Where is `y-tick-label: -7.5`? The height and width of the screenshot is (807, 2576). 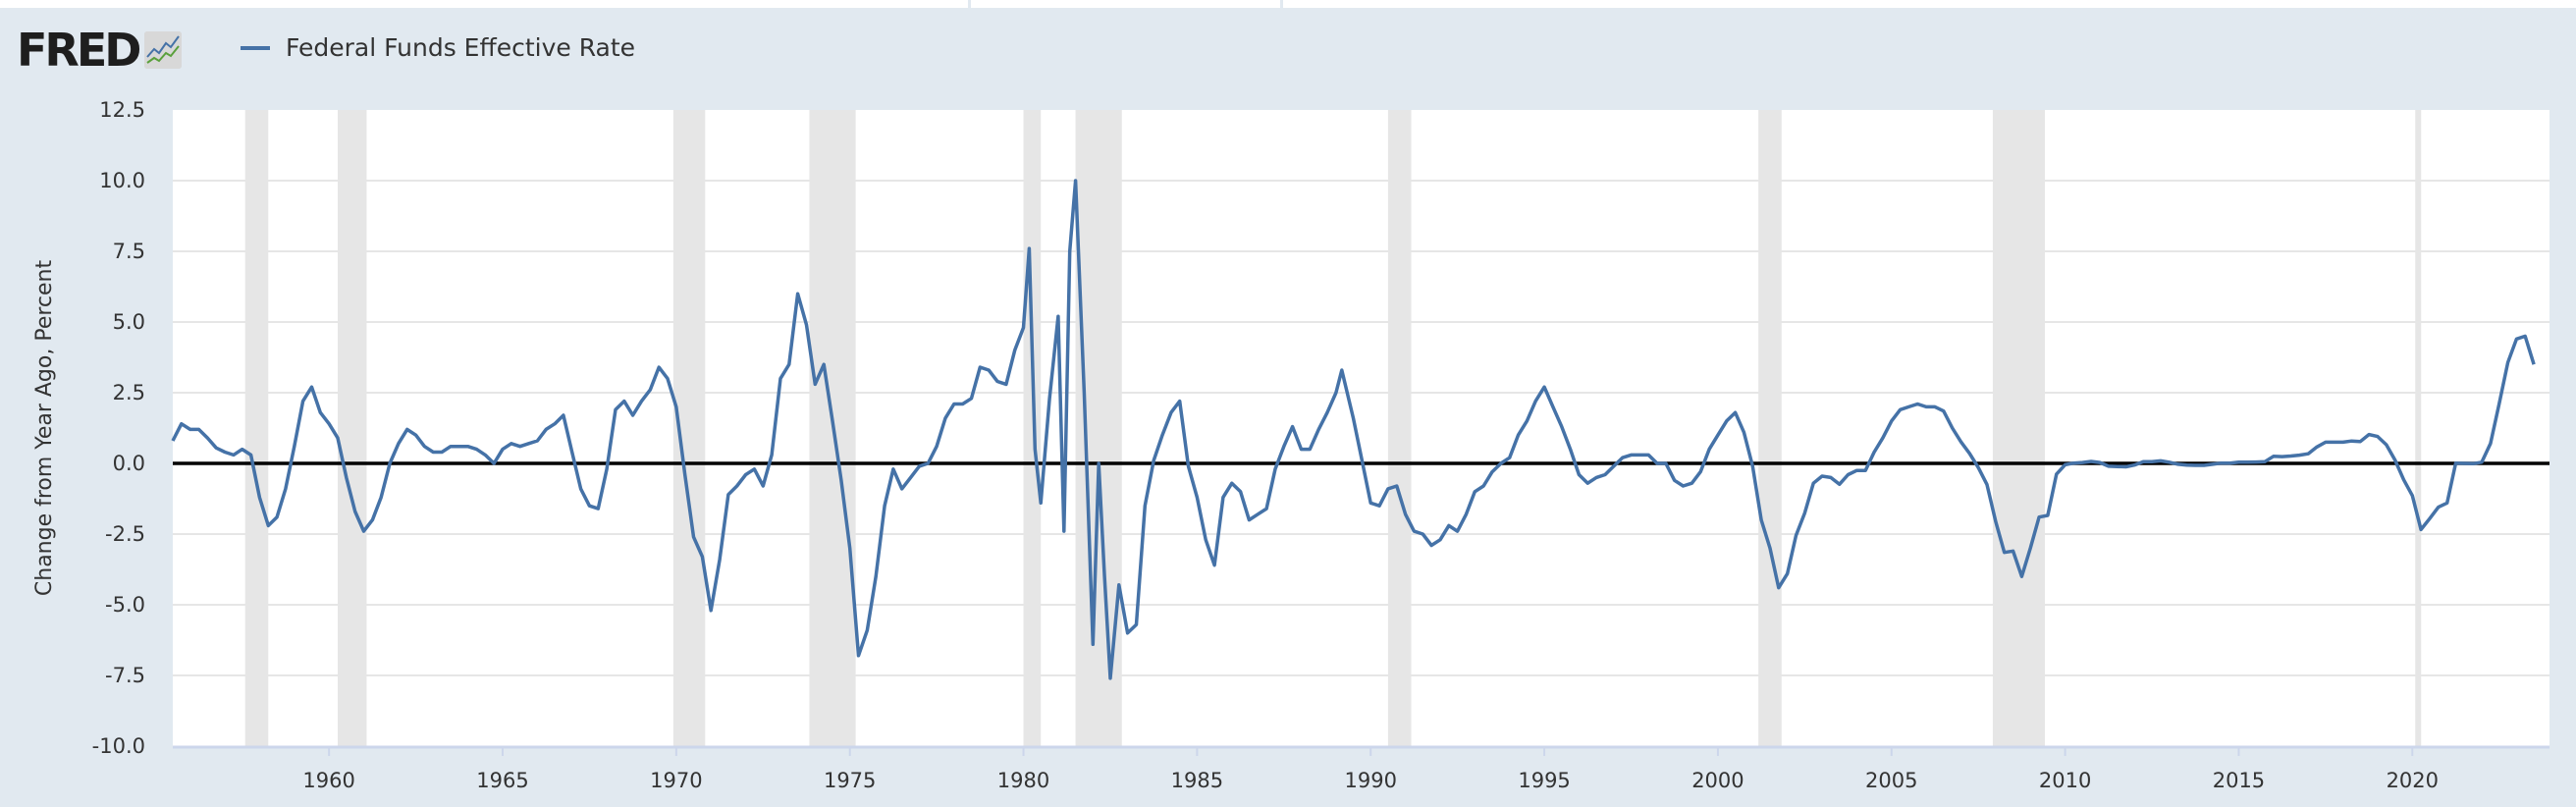 y-tick-label: -7.5 is located at coordinates (125, 675).